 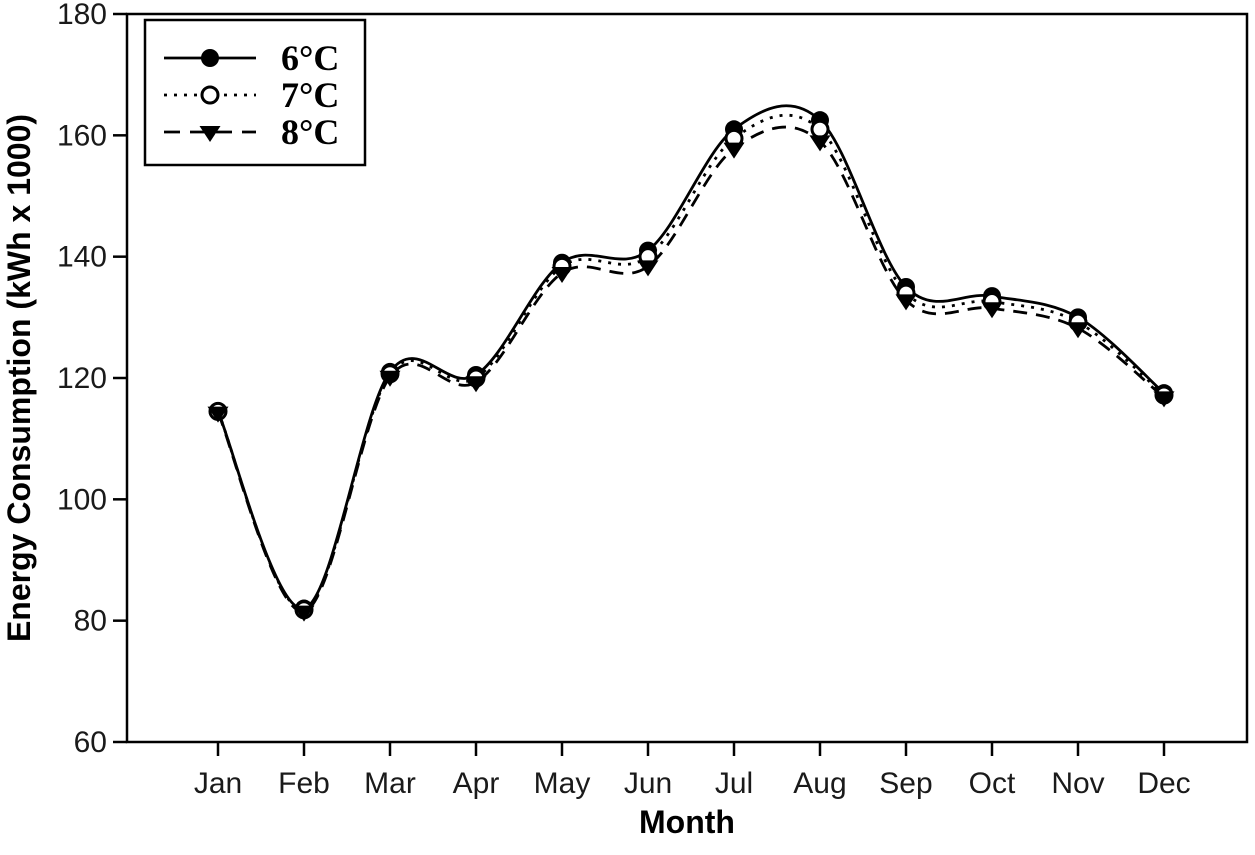 I want to click on data-point-8c-dec, so click(x=1164, y=399).